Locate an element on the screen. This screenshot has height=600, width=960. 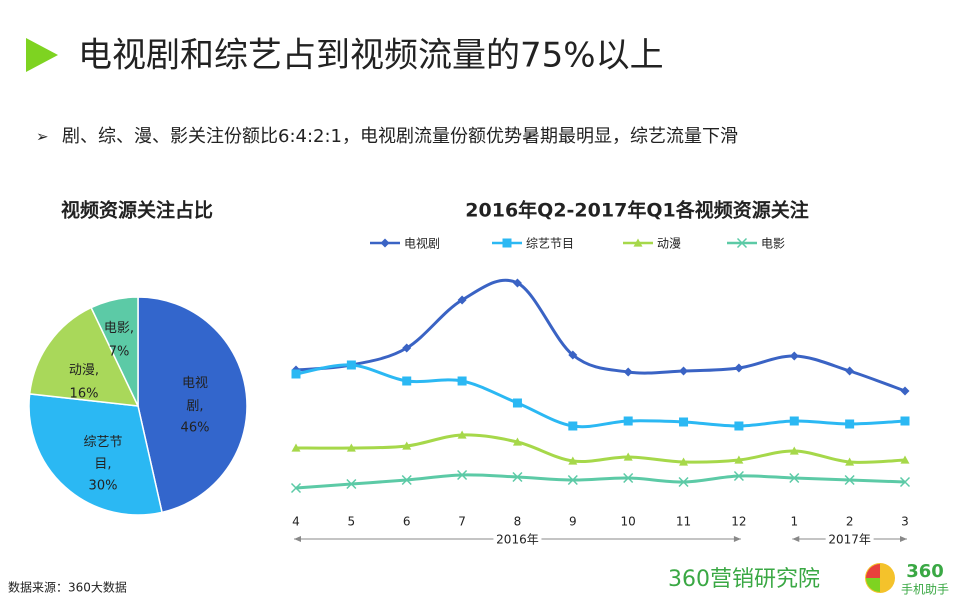
slice-label: 电影, is located at coordinates (119, 328).